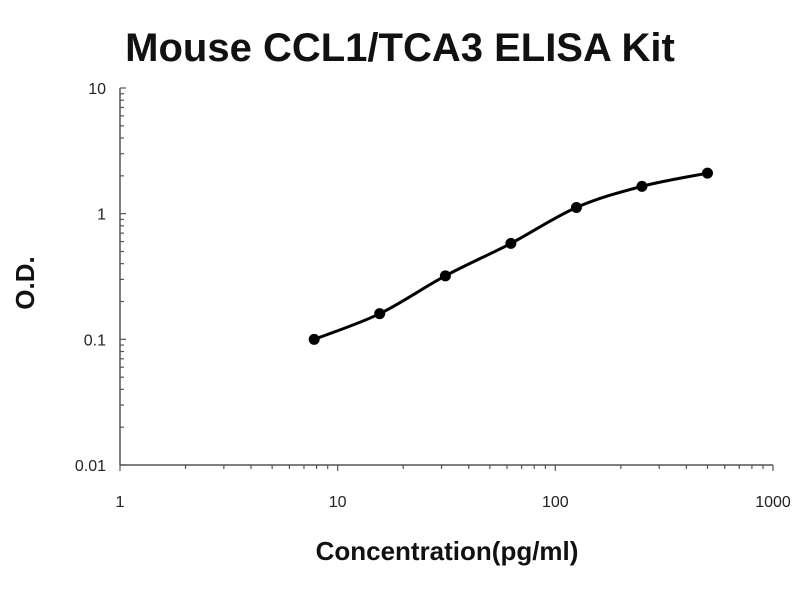  Describe the element at coordinates (90, 466) in the screenshot. I see `y-tick-label: 0.01` at that location.